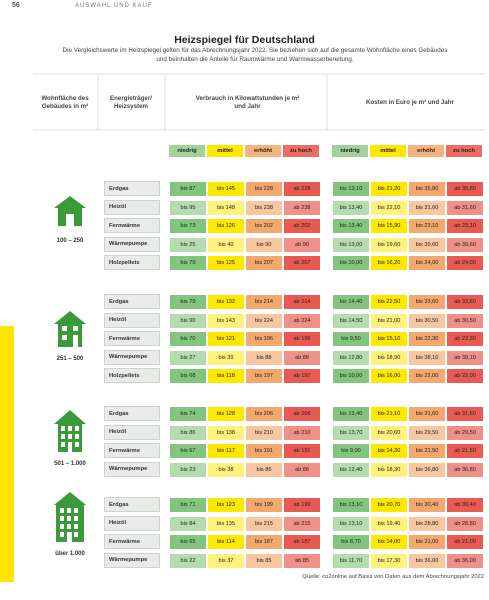 This screenshot has width=489, height=600. I want to click on consumption-cell: bis 123, so click(226, 505).